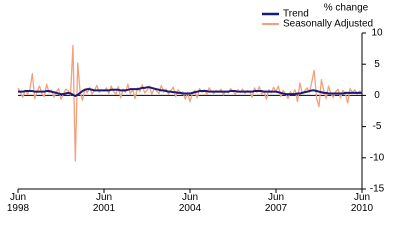  I want to click on y-tick-label: 0, so click(377, 95).